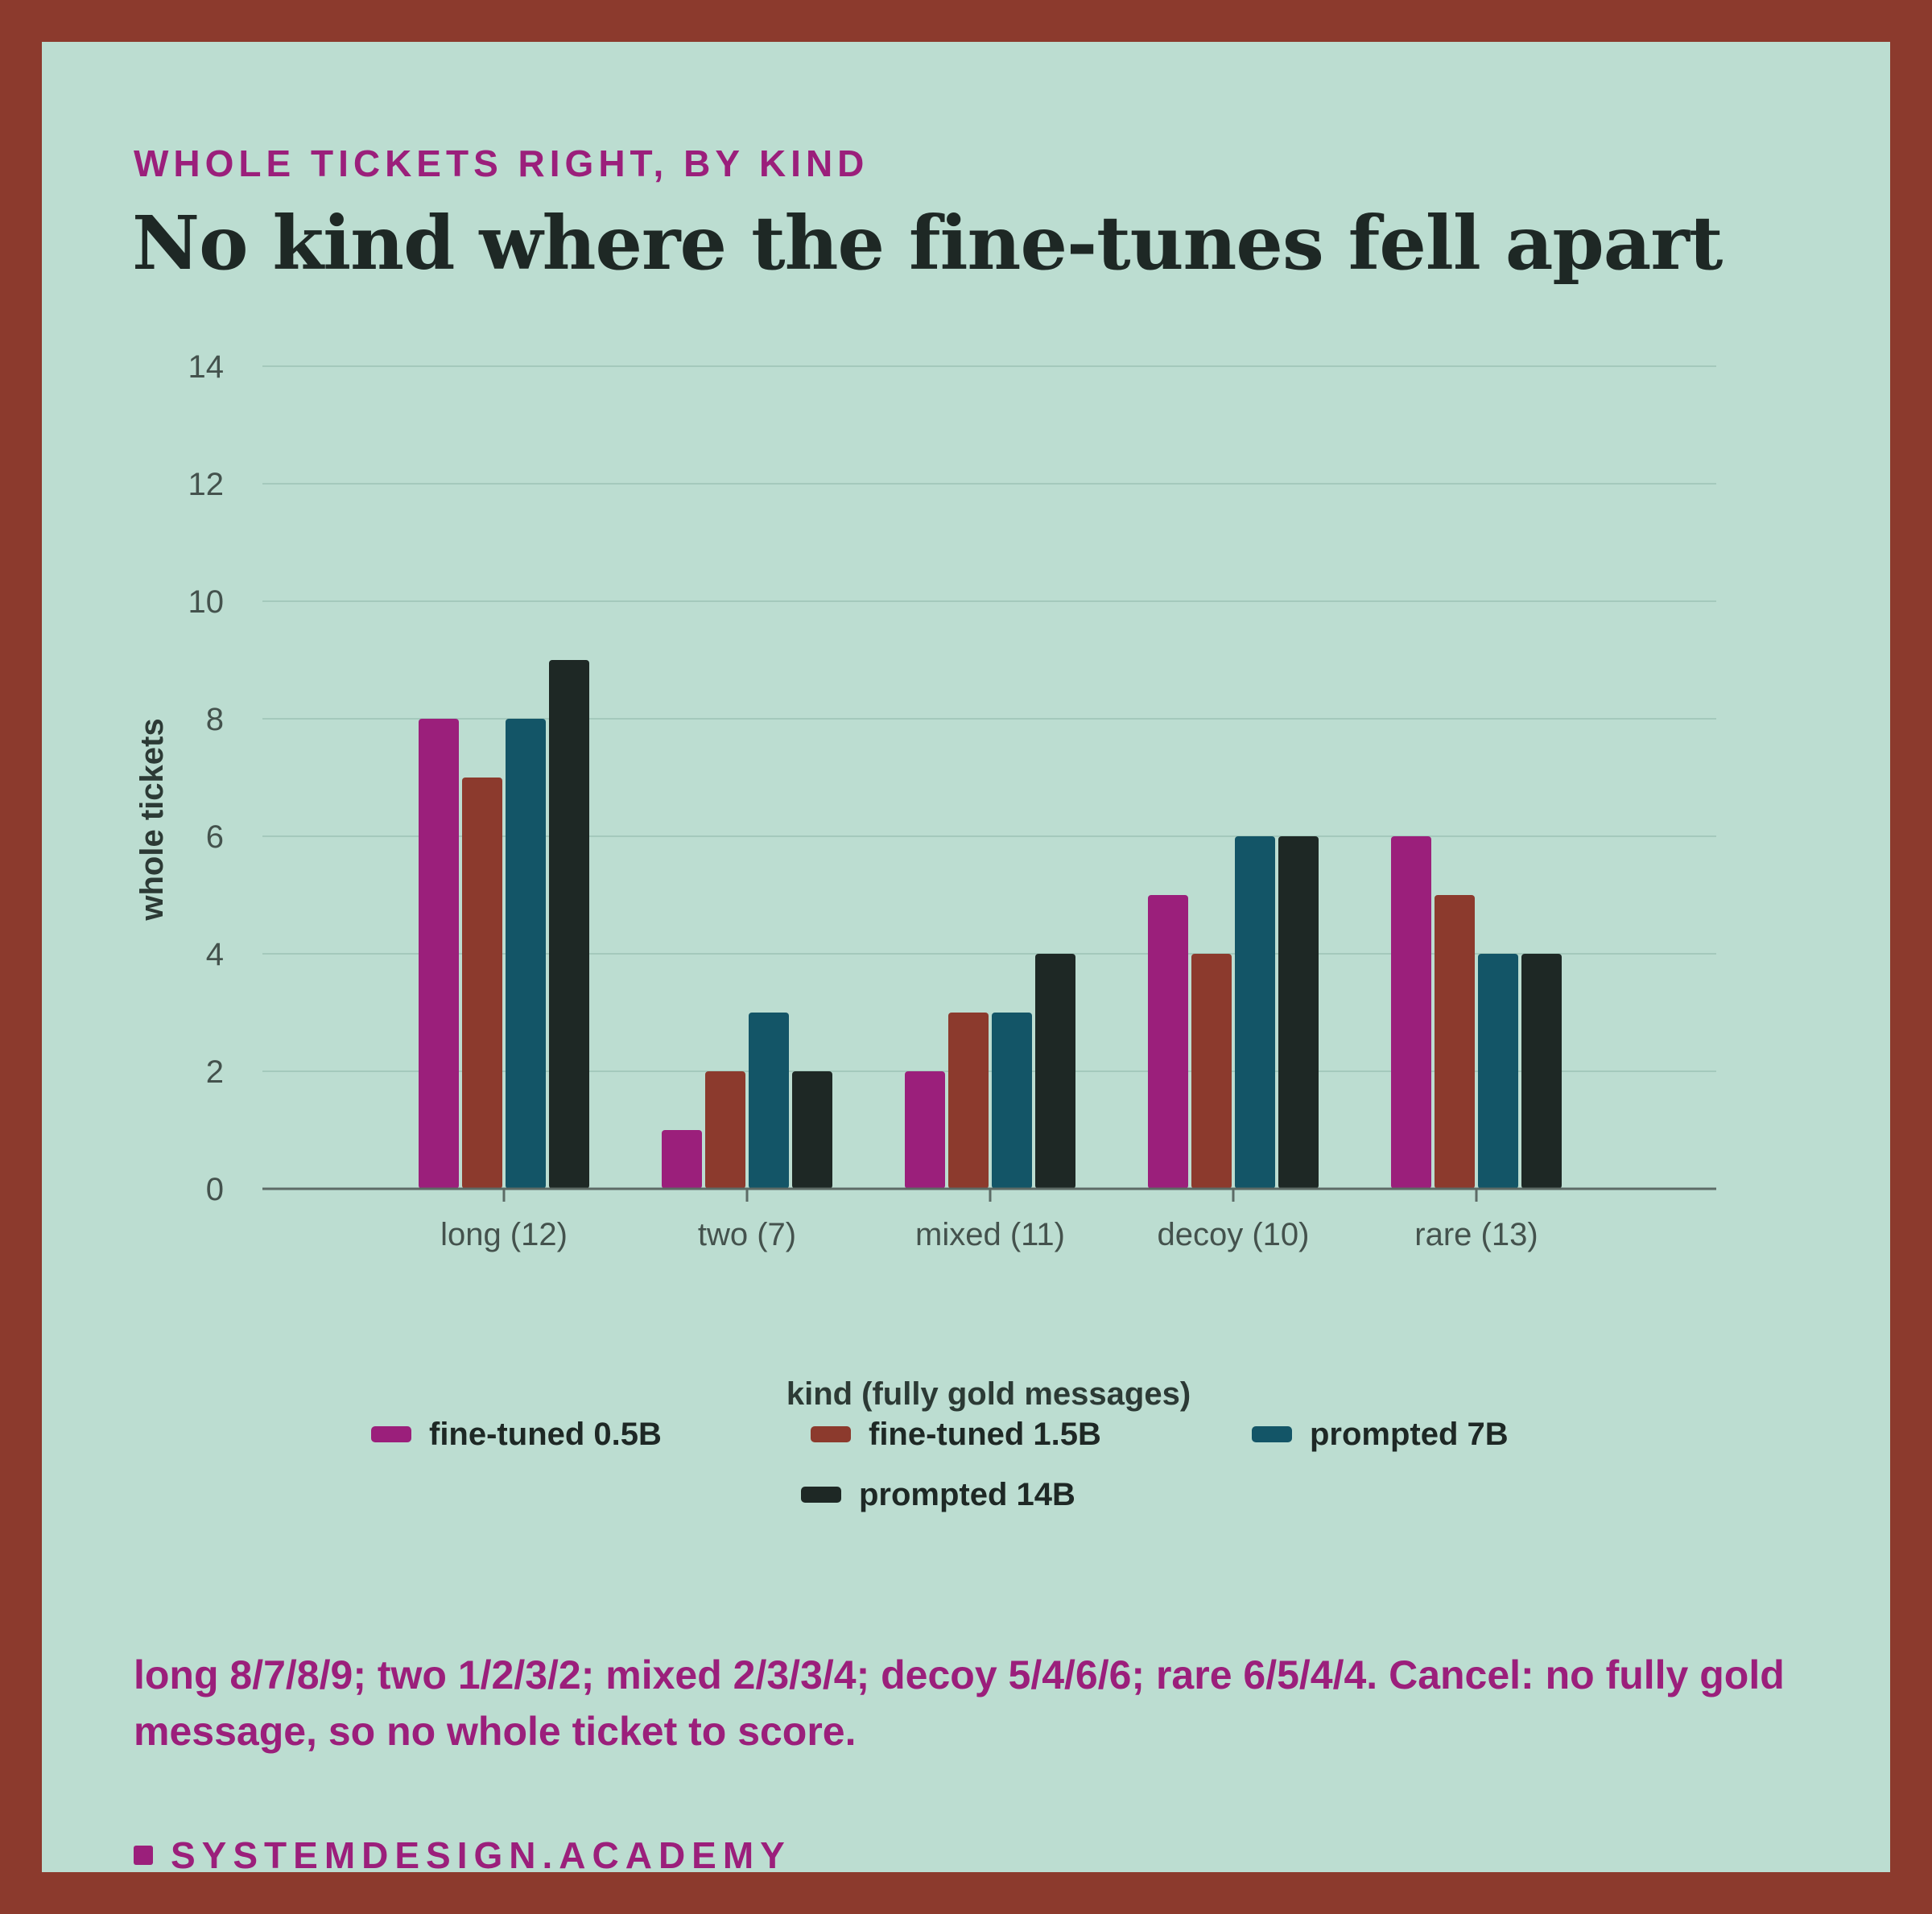 The height and width of the screenshot is (1914, 1932). I want to click on x-tick-label: long (12), so click(504, 1234).